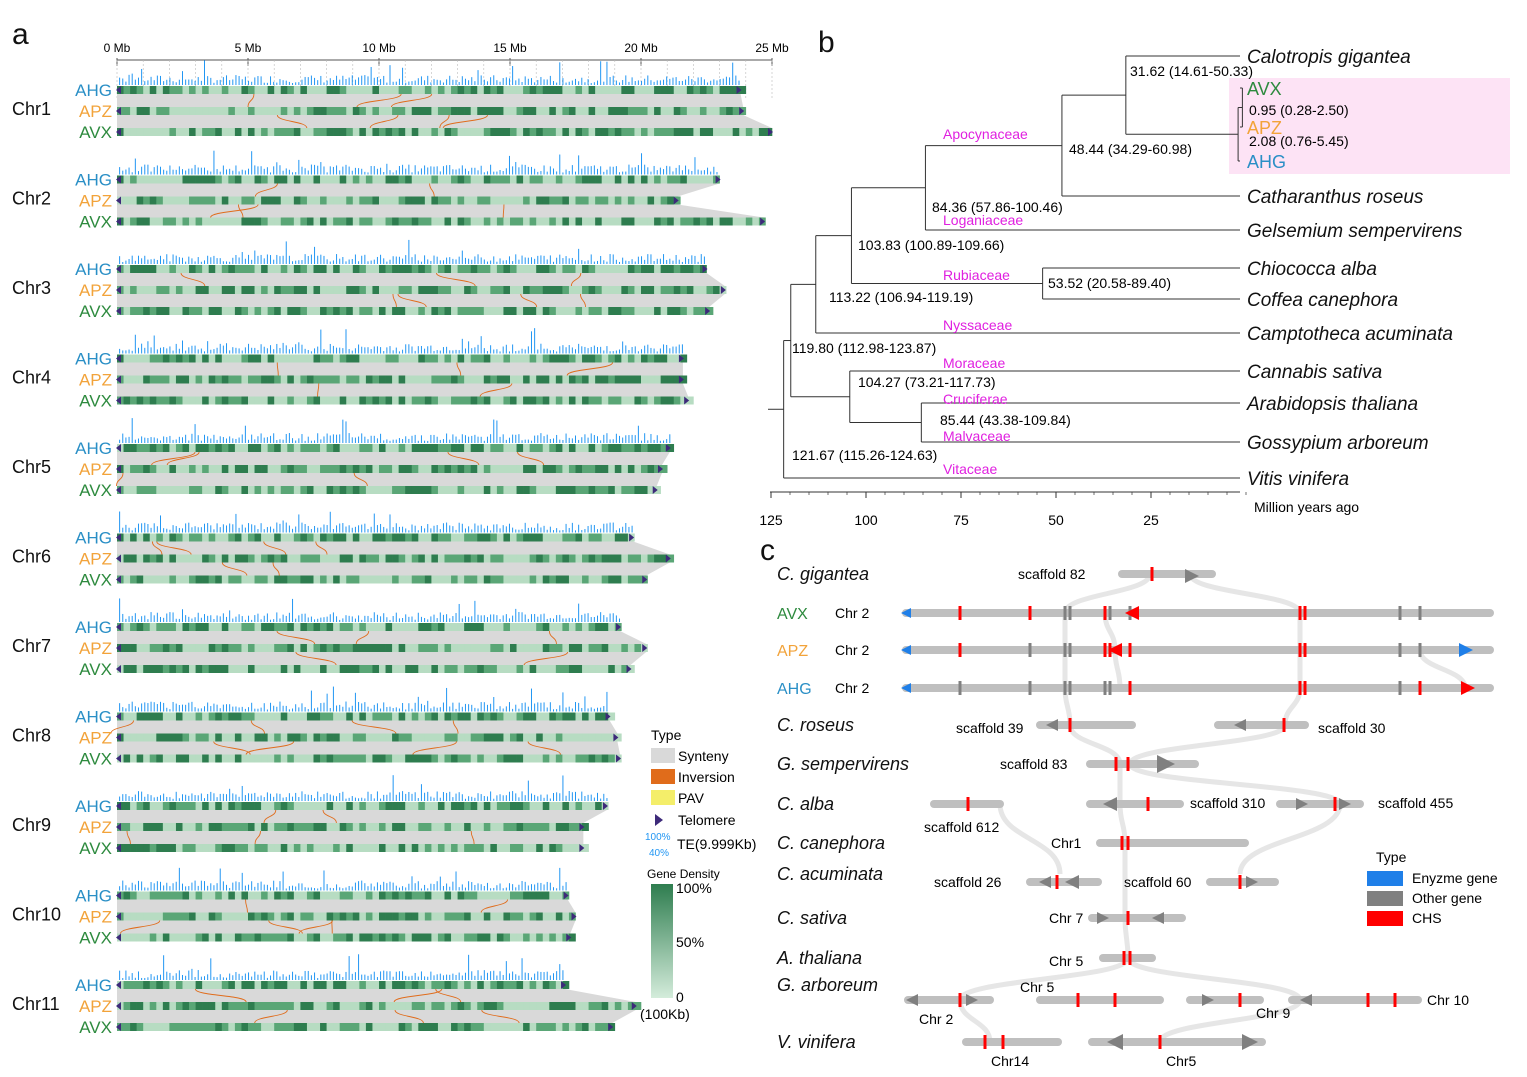  I want to click on node-age-label: 104.27 (73.21-117.73), so click(927, 382).